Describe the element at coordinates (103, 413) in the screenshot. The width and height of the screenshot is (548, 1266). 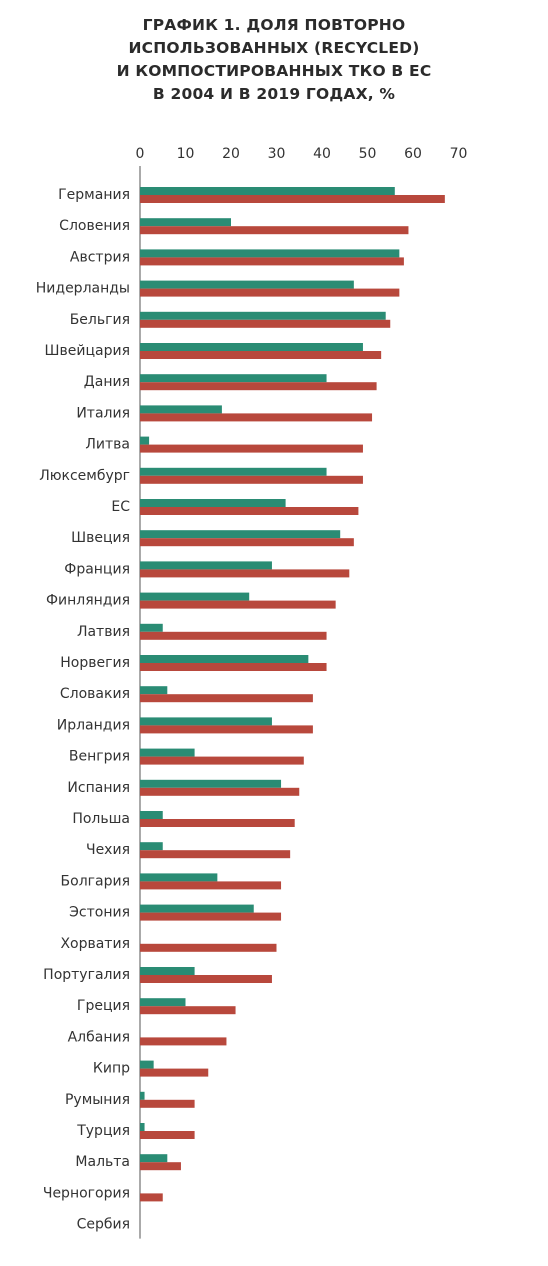
I see `category-label: Италия` at that location.